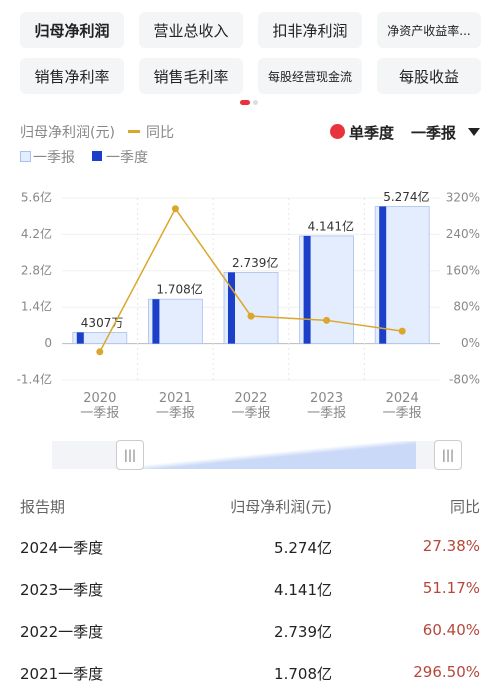  I want to click on radio-label: 单季度, so click(372, 133).